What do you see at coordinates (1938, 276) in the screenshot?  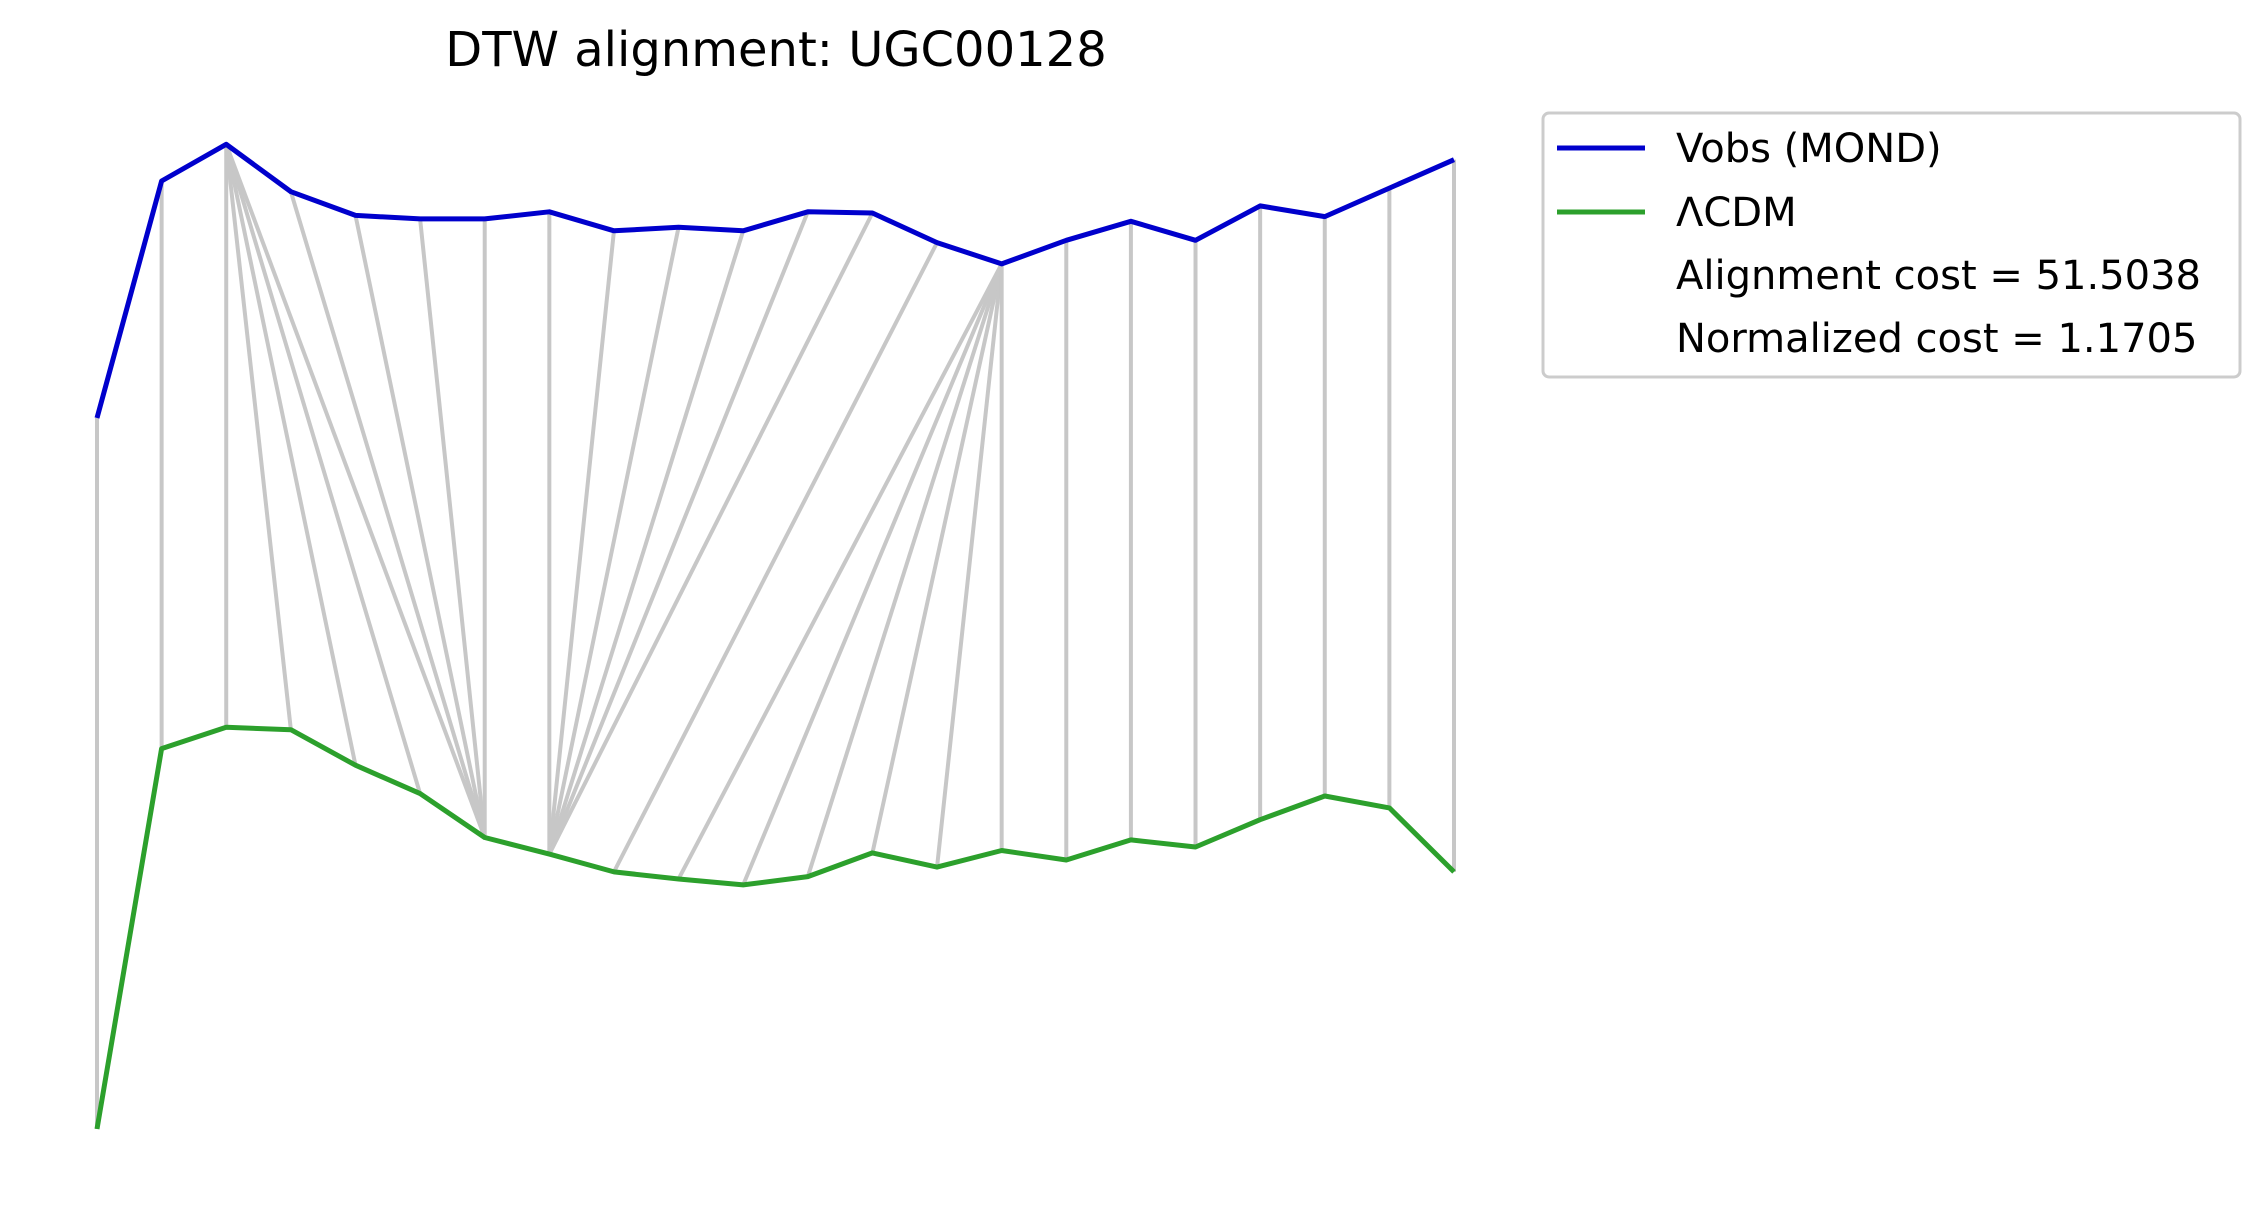 I see `legend-alignment-cost: Alignment cost = 51.5038` at bounding box center [1938, 276].